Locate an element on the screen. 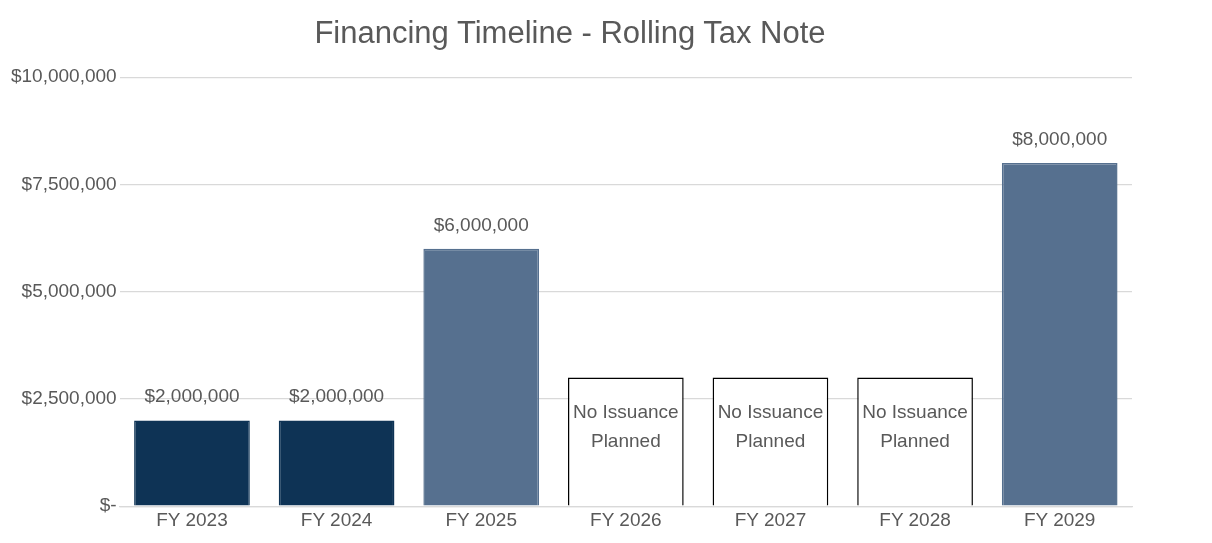 The width and height of the screenshot is (1212, 543). y-tick-label: $- is located at coordinates (108, 505).